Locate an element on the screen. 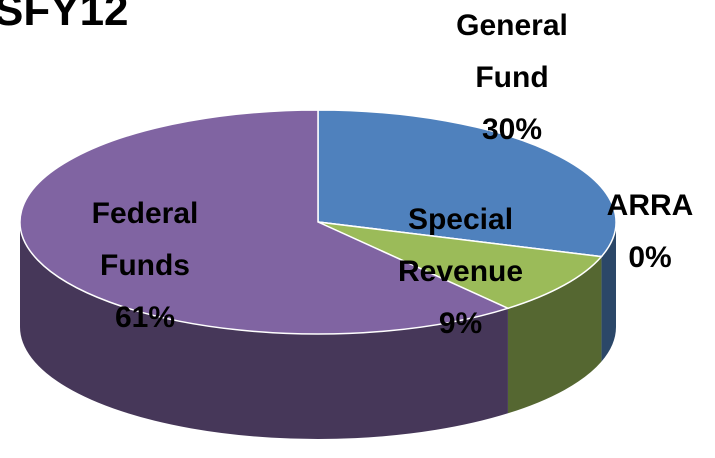 This screenshot has width=715, height=458. value-label: 30% is located at coordinates (512, 129).